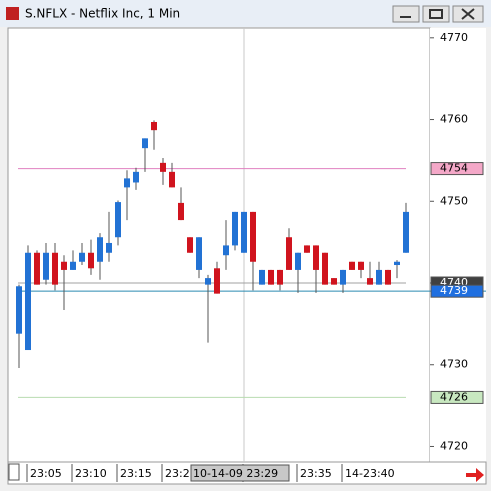 This screenshot has height=495, width=491. What do you see at coordinates (235, 473) in the screenshot?
I see `x-tick-label: 10-14-09 23:29` at bounding box center [235, 473].